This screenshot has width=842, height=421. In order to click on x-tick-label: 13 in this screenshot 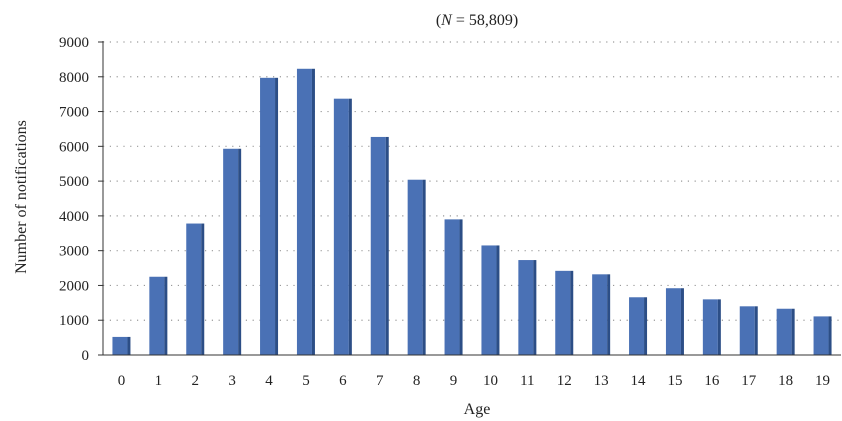, I will do `click(601, 381)`.